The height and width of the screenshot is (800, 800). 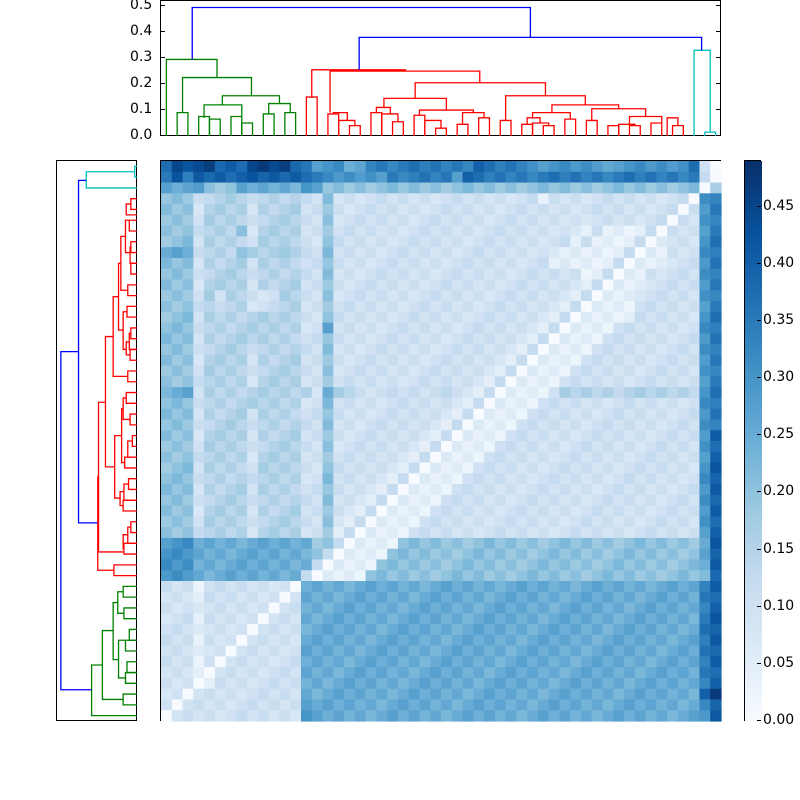 I want to click on top-dendrogram-panel, so click(x=440, y=68).